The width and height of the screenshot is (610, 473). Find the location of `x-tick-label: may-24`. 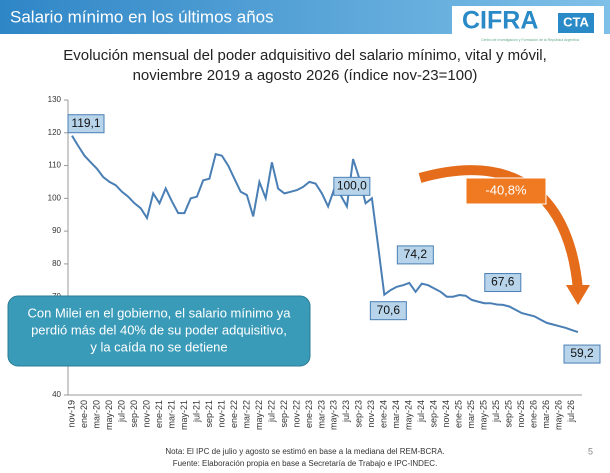

x-tick-label: may-24 is located at coordinates (409, 415).